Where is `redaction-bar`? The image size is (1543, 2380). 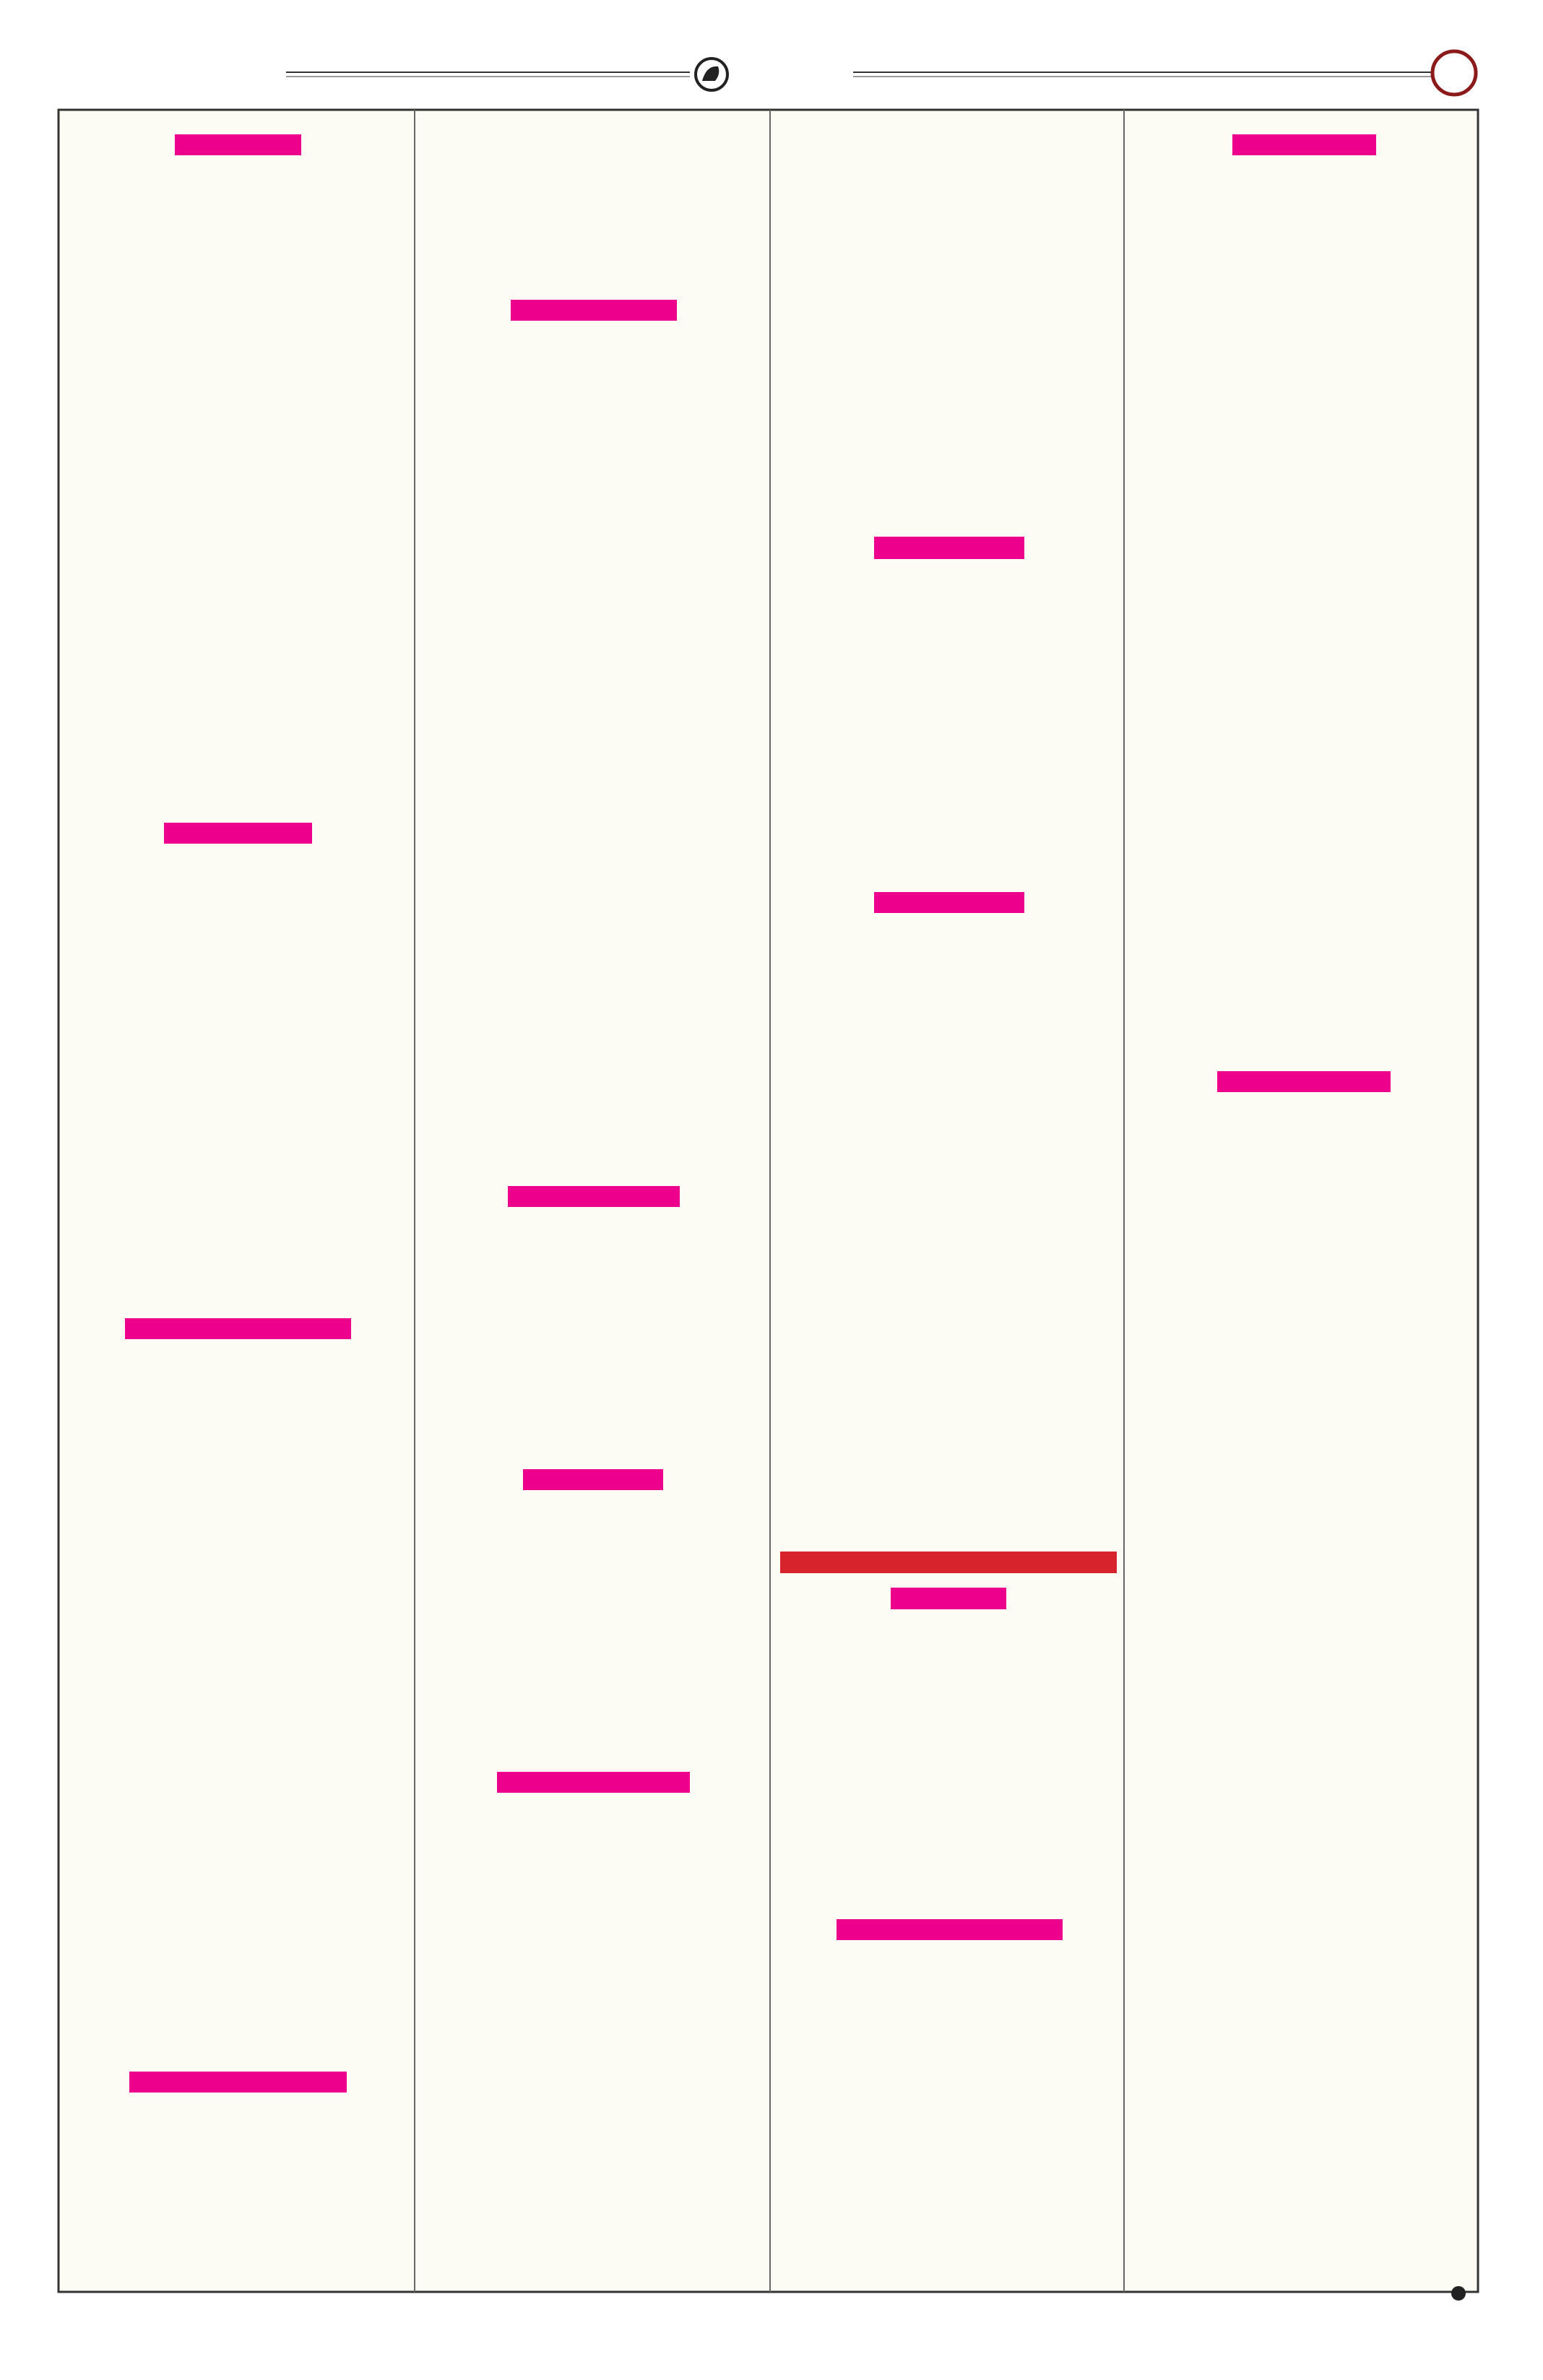
redaction-bar is located at coordinates (949, 1562).